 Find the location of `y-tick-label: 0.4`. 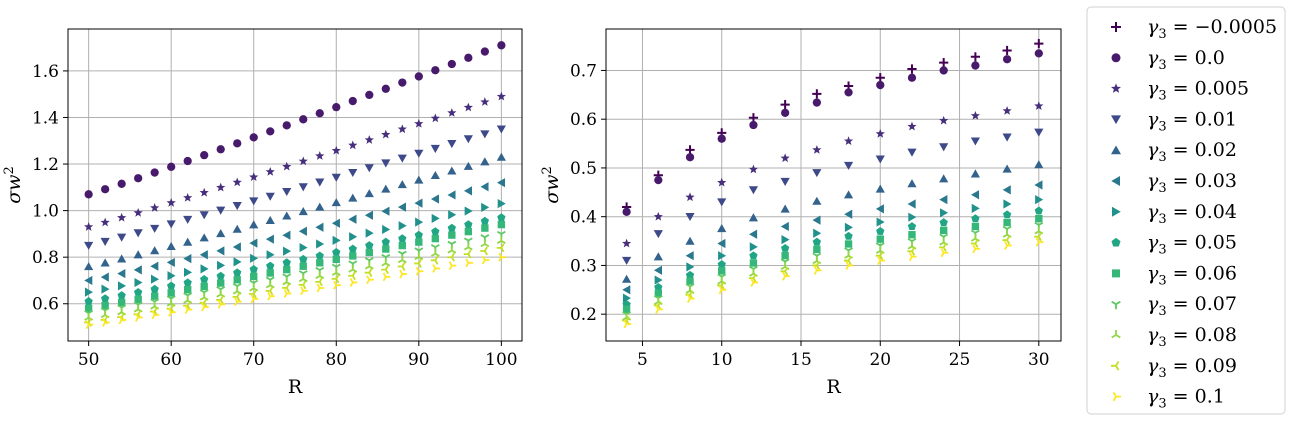

y-tick-label: 0.4 is located at coordinates (583, 218).